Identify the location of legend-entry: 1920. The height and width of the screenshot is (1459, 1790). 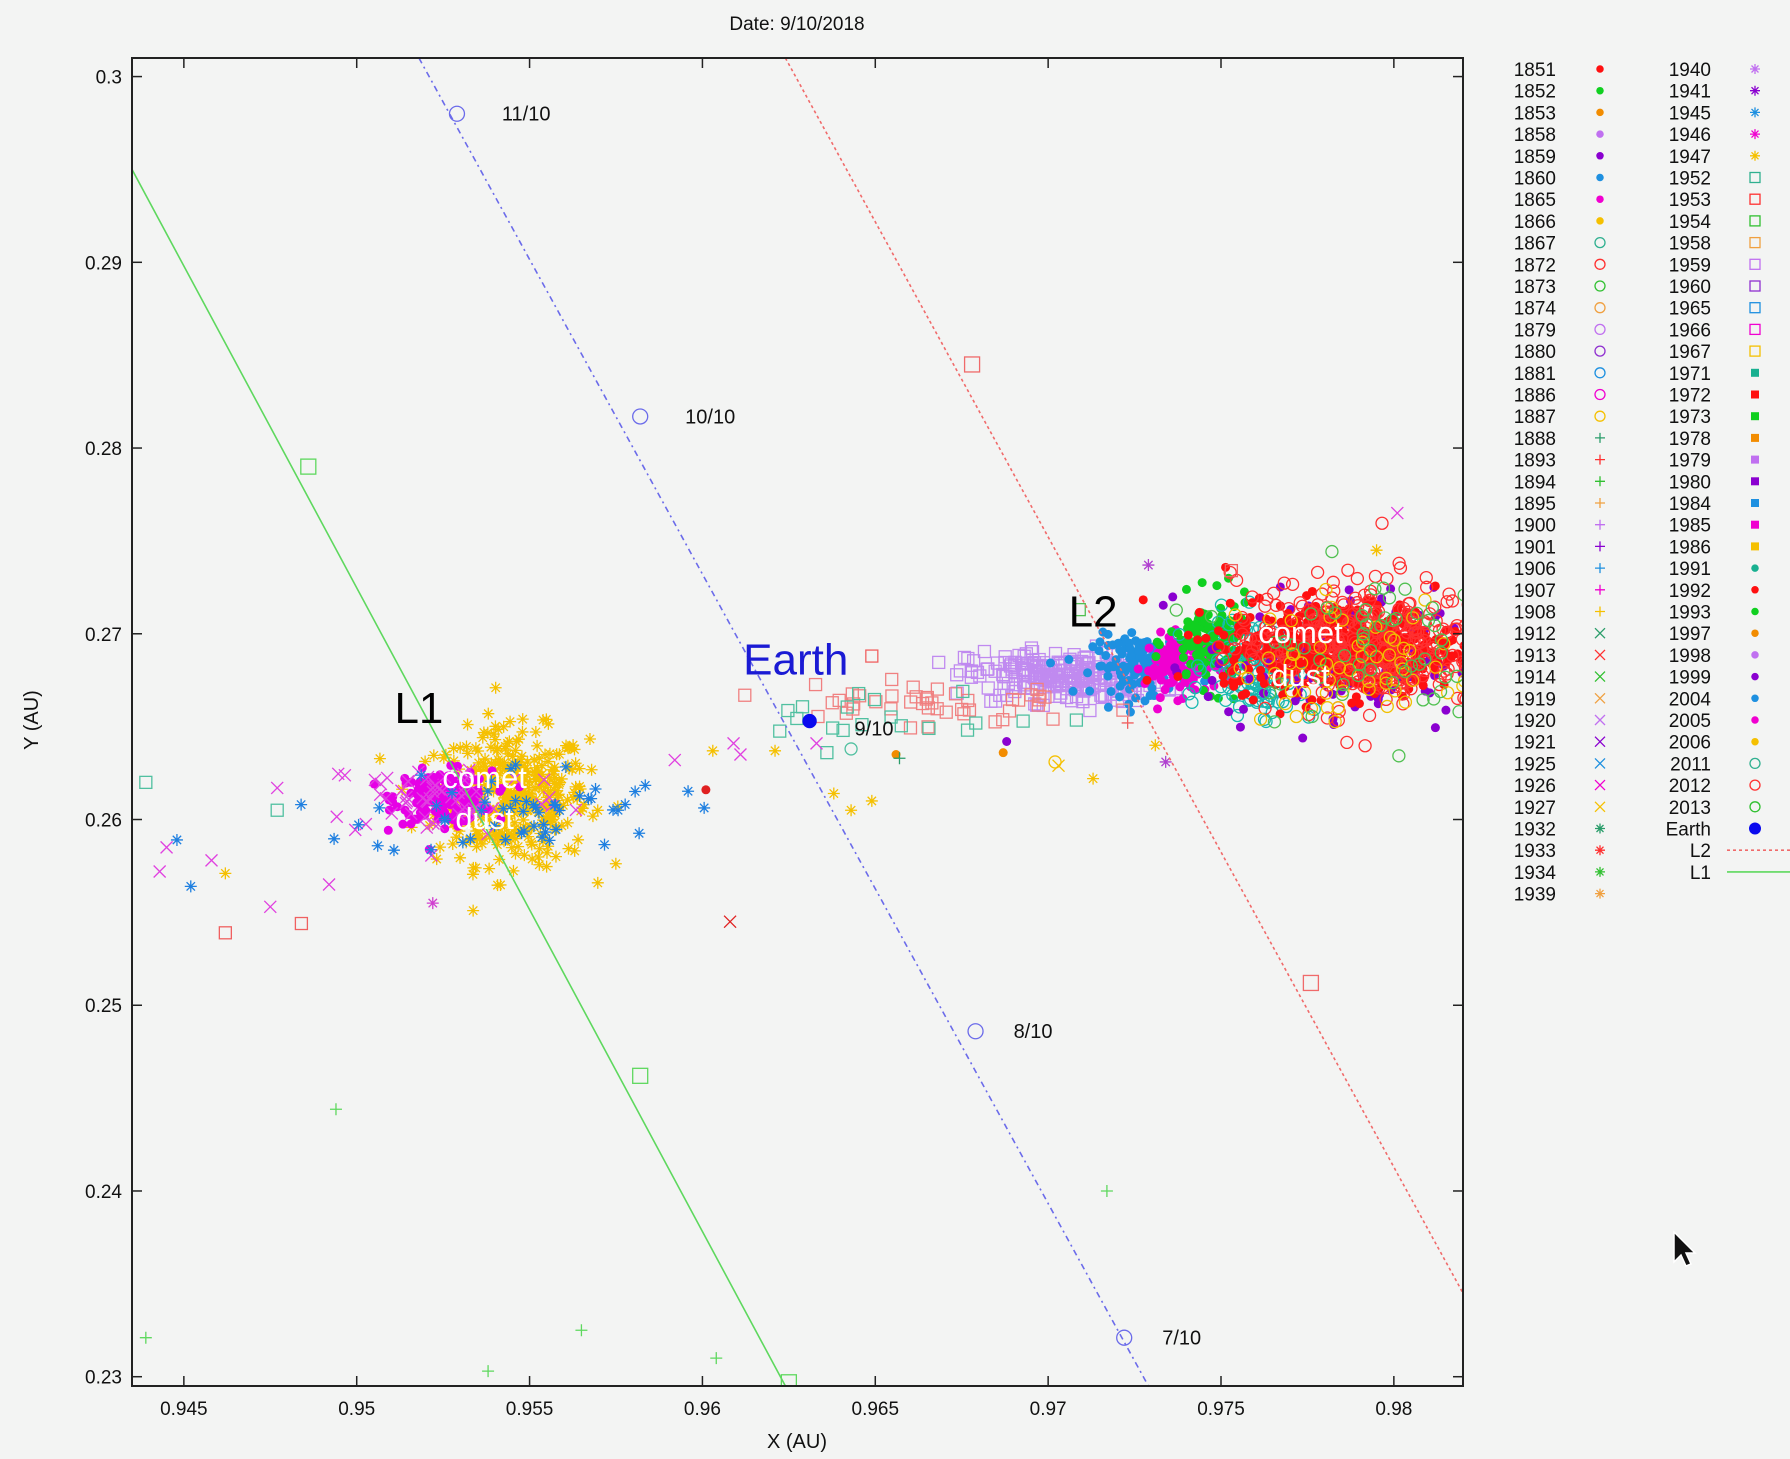
(1560, 721).